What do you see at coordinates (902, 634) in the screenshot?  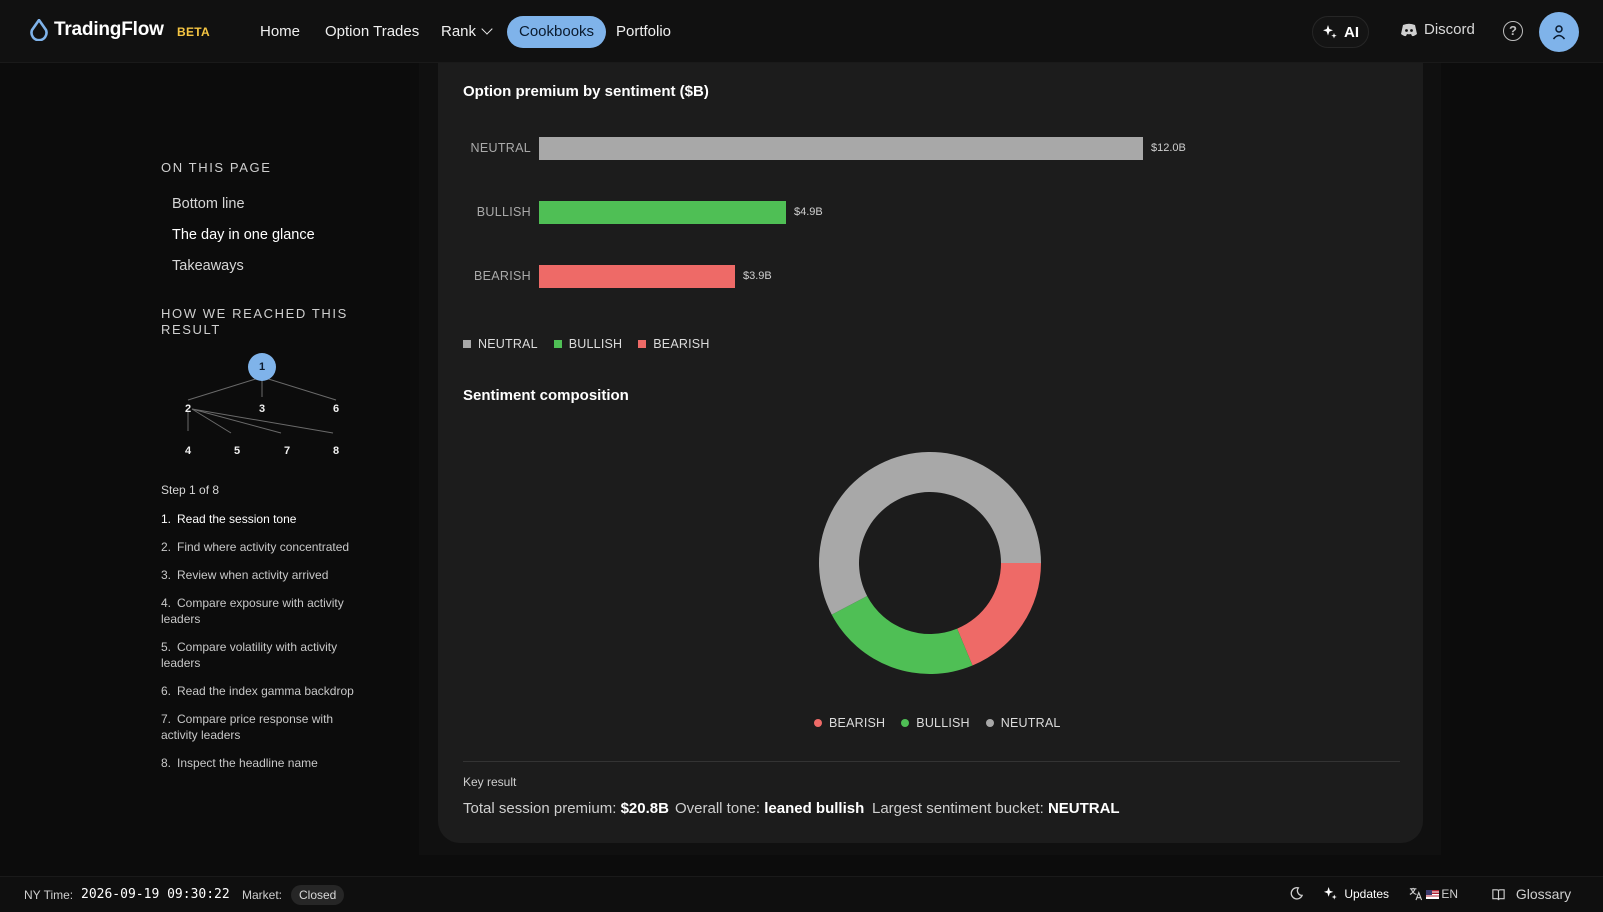 I see `donut-slice-bullish` at bounding box center [902, 634].